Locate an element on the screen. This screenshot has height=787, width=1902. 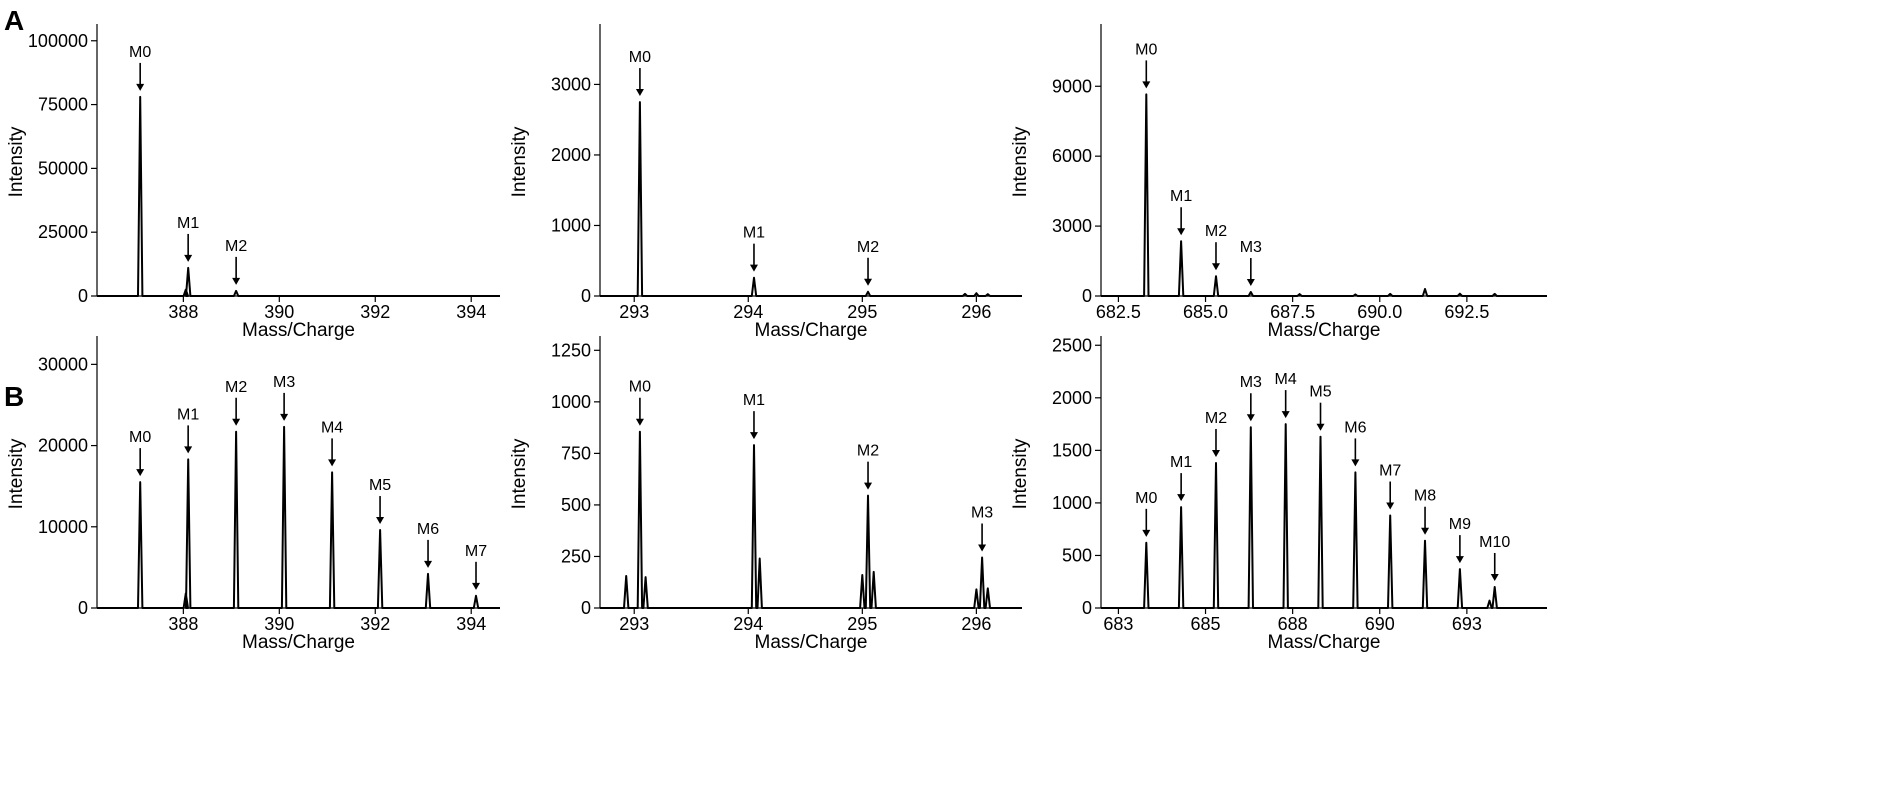
x-tick-label: 293 is located at coordinates (634, 624).